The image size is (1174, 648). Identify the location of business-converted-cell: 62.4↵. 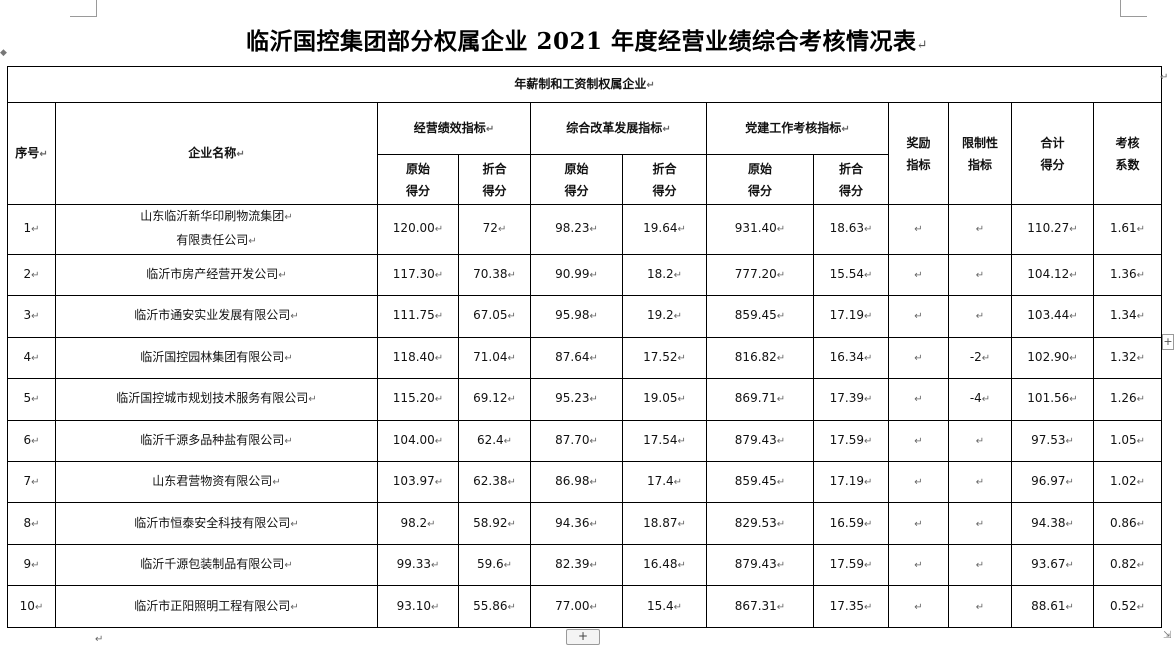
(494, 441).